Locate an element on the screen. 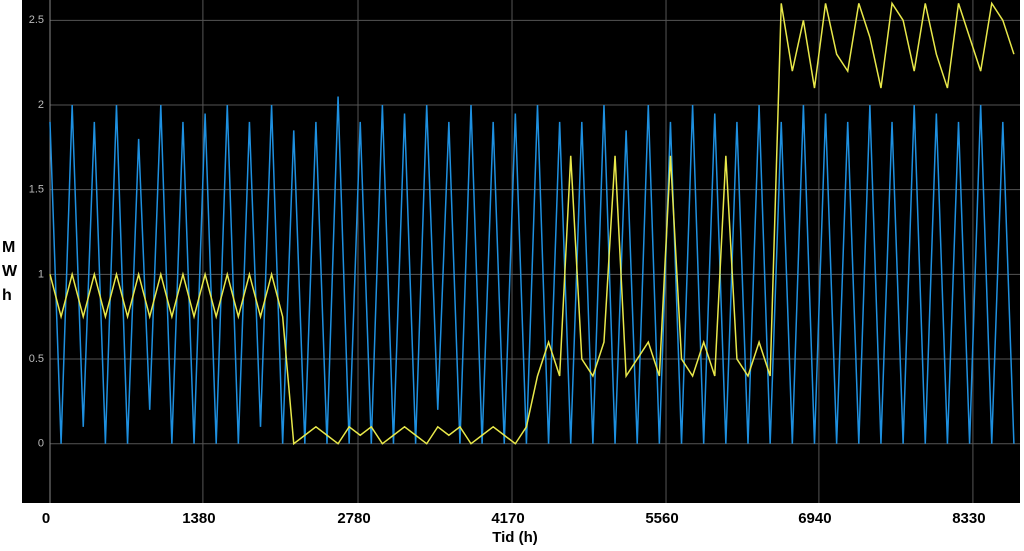 The image size is (1024, 551). y-tick-label: 1.5 is located at coordinates (36, 190).